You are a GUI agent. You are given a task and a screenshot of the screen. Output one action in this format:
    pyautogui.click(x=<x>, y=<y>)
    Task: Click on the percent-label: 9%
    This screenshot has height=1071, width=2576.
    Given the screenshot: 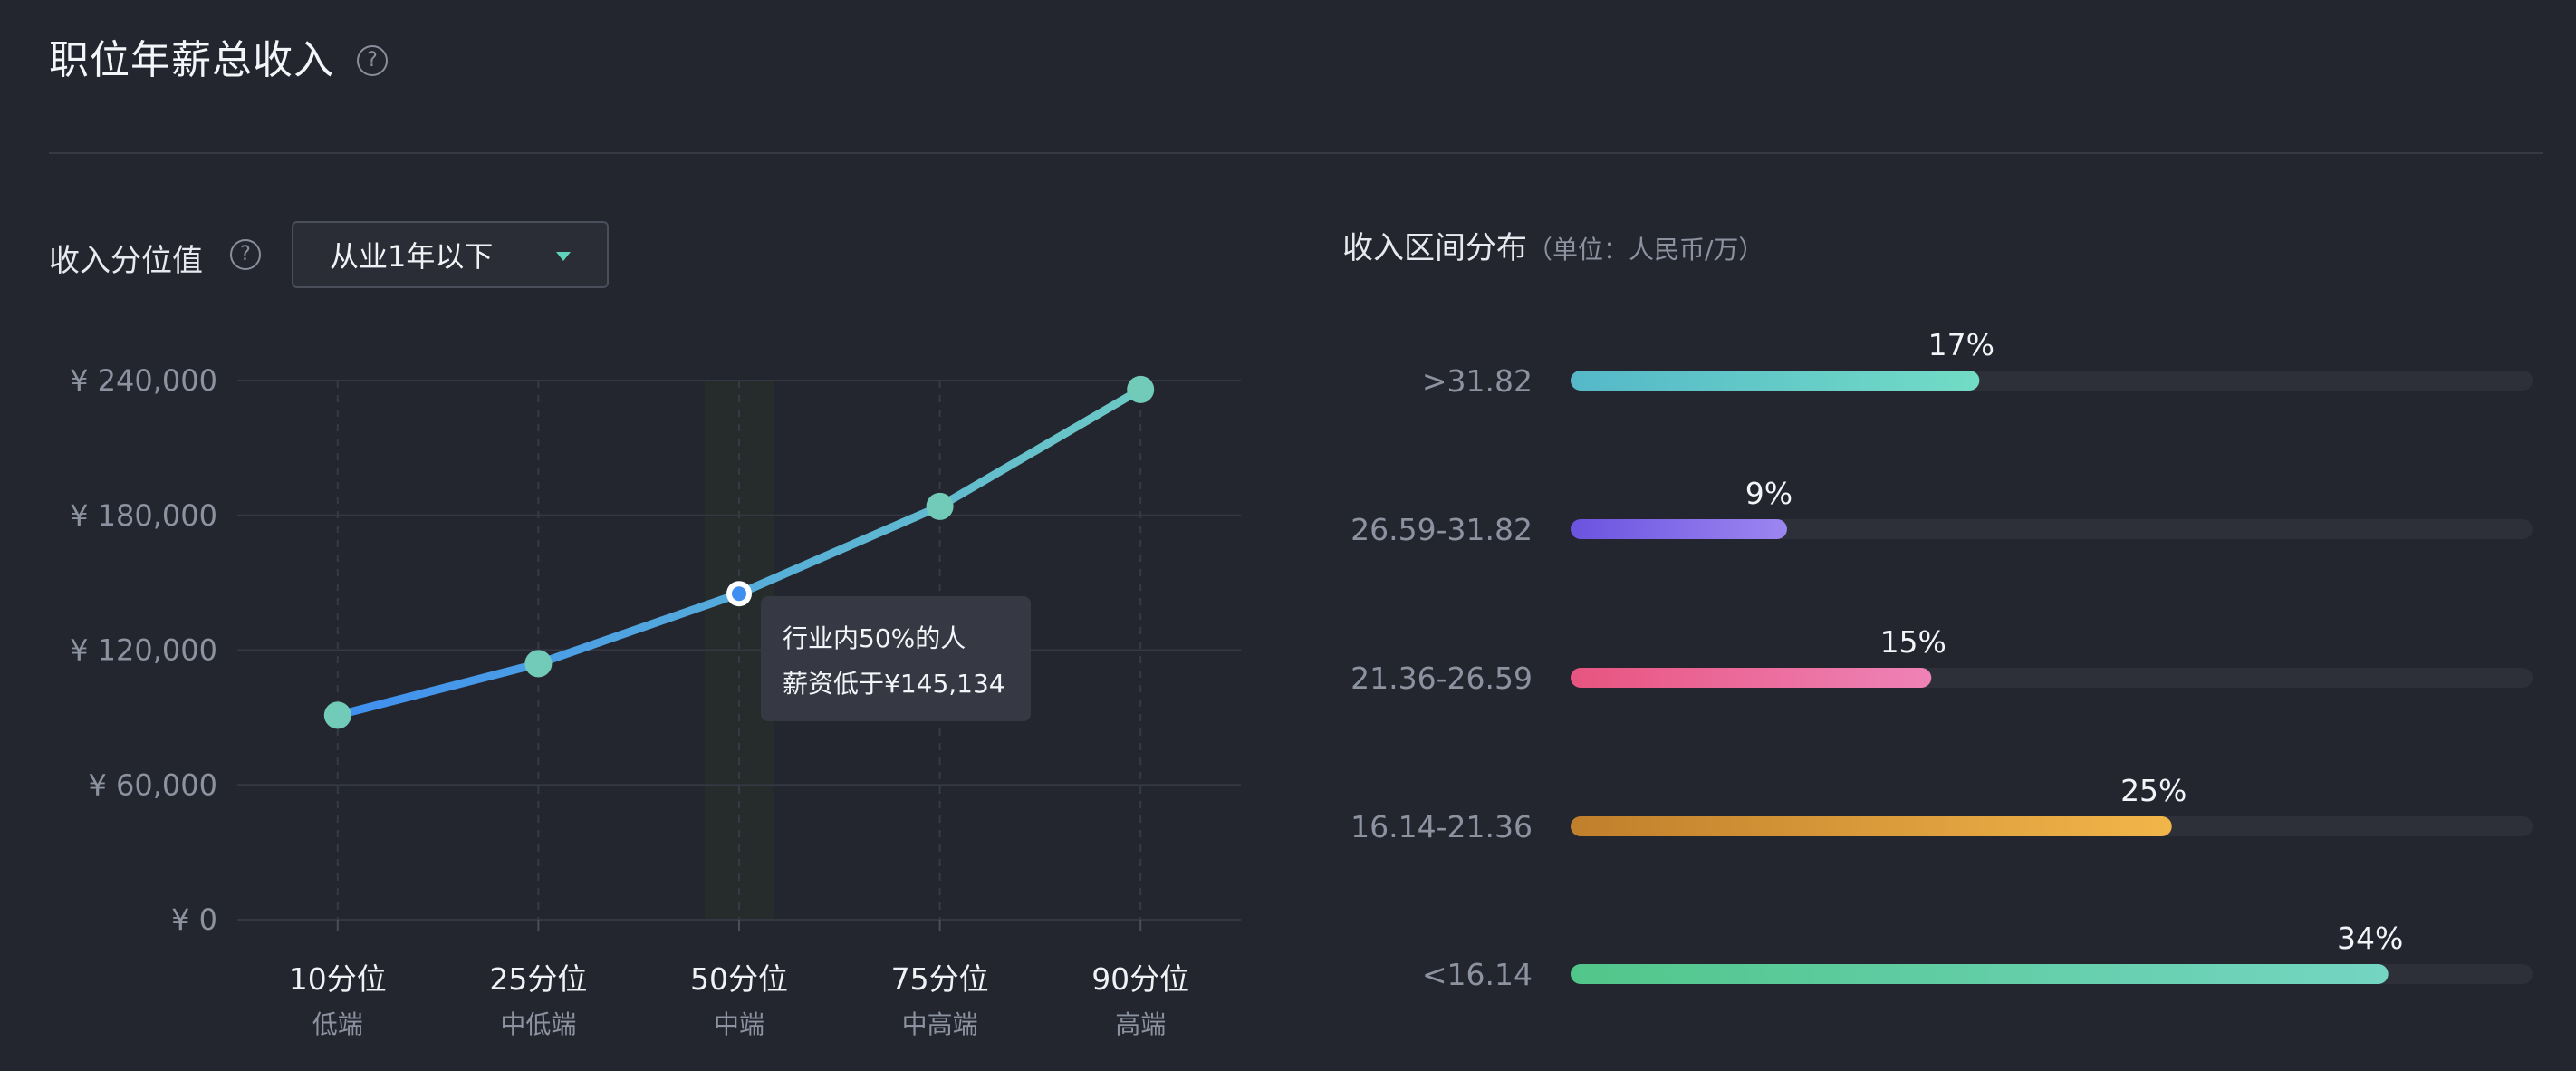 What is the action you would take?
    pyautogui.click(x=1769, y=494)
    